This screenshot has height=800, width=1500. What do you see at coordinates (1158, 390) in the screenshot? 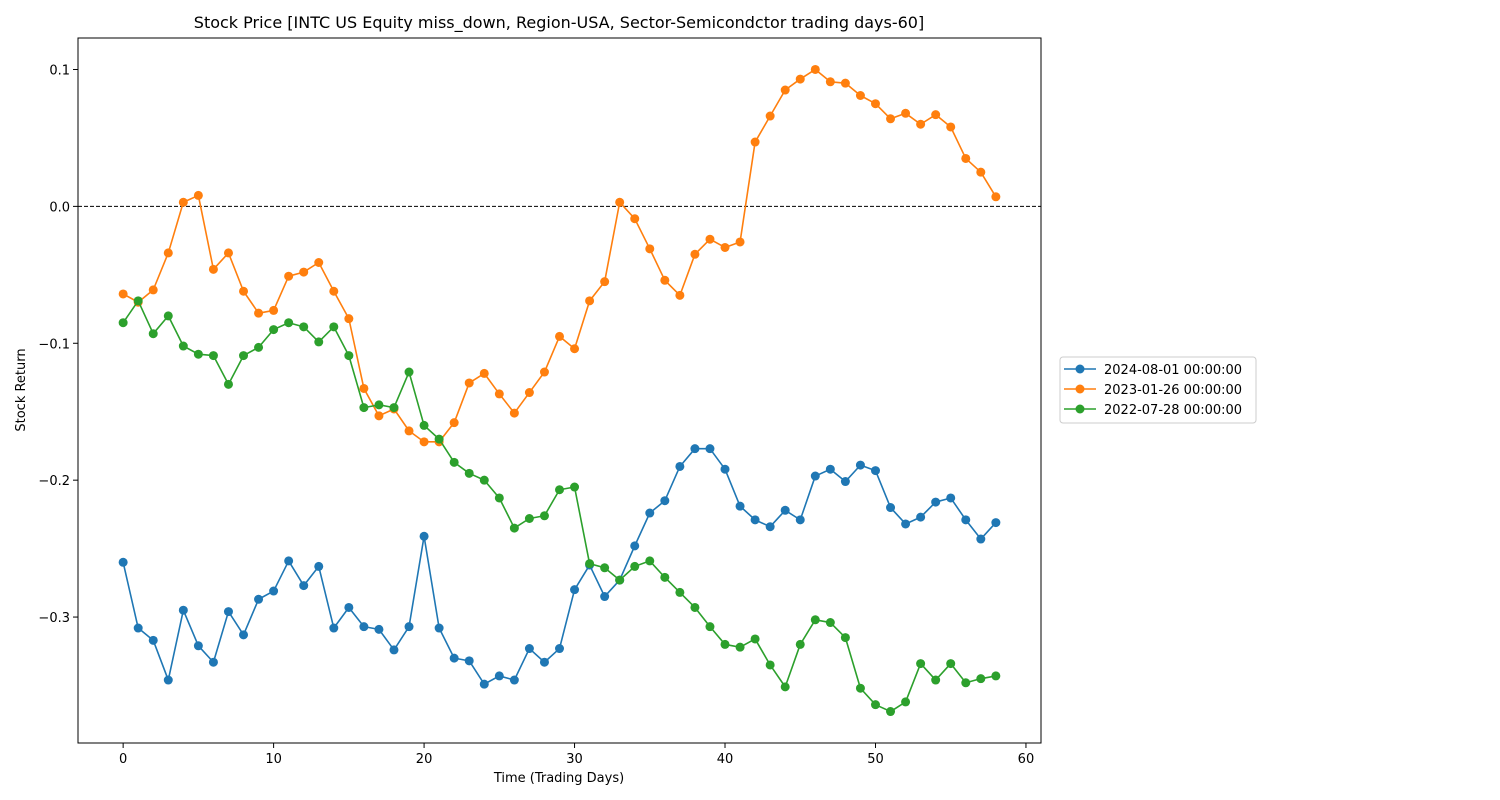
I see `legend-box` at bounding box center [1158, 390].